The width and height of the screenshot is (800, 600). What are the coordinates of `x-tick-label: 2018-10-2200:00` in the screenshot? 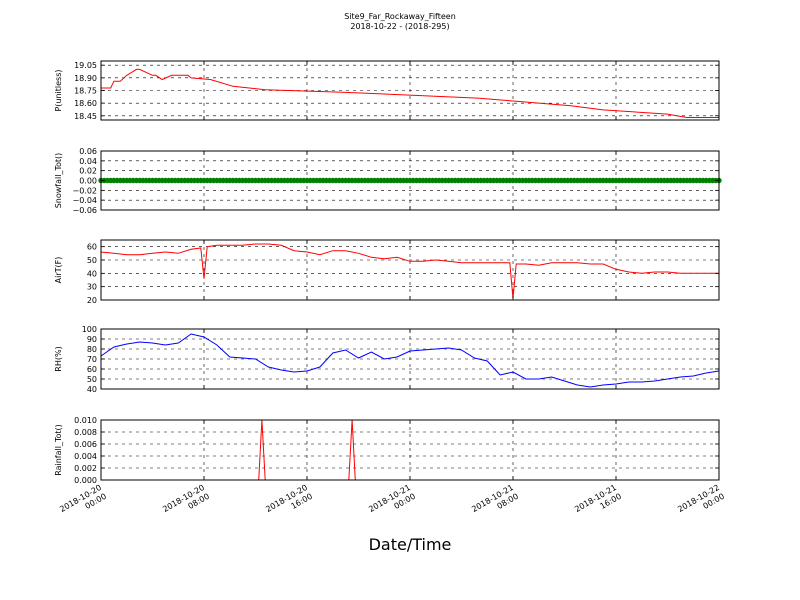 It's located at (701, 503).